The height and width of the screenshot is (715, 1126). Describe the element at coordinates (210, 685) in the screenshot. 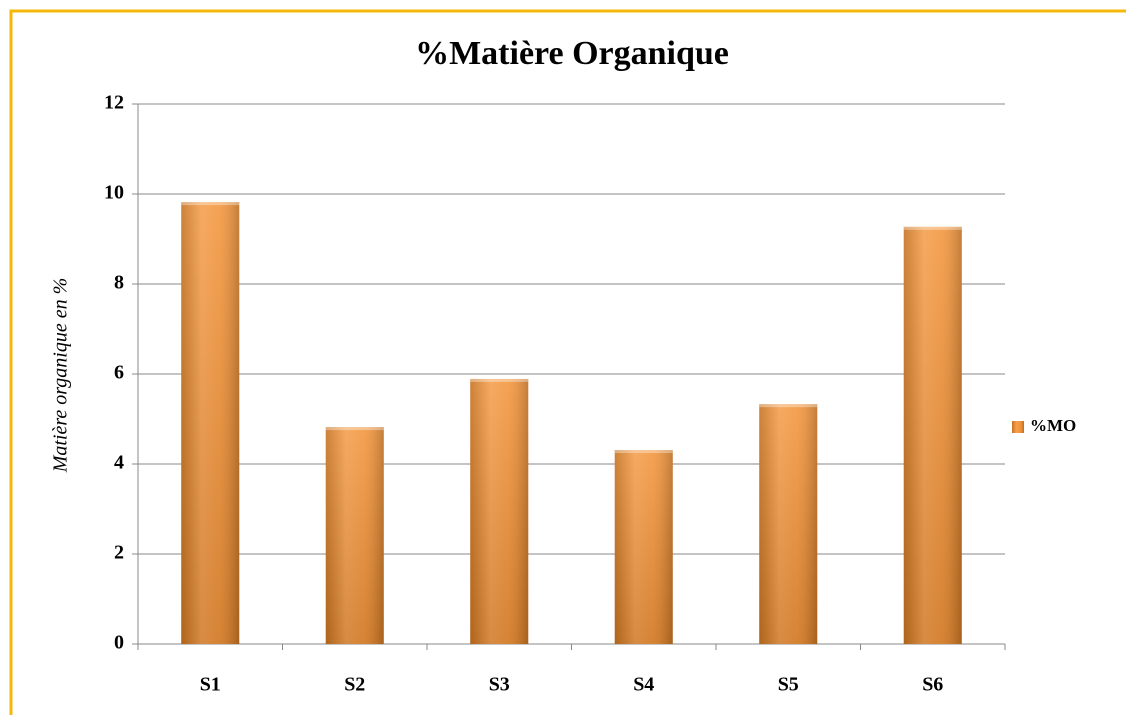

I see `x-tick-label: S1` at that location.